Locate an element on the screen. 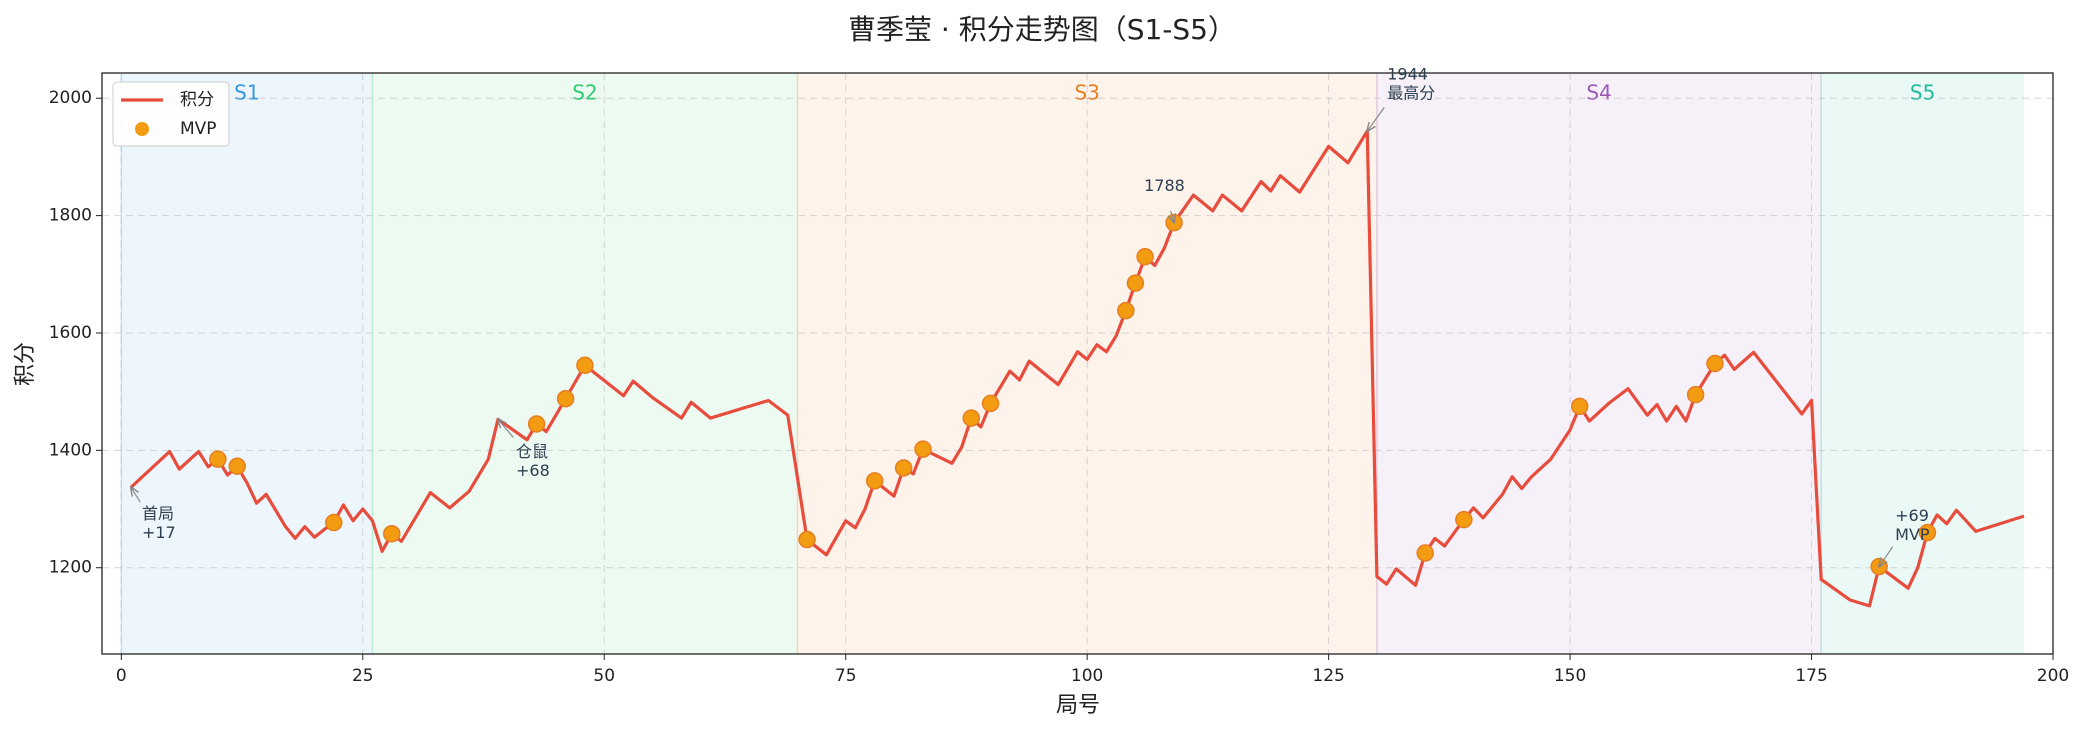 The height and width of the screenshot is (734, 2084). y-tick-label: 1600 is located at coordinates (70, 333).